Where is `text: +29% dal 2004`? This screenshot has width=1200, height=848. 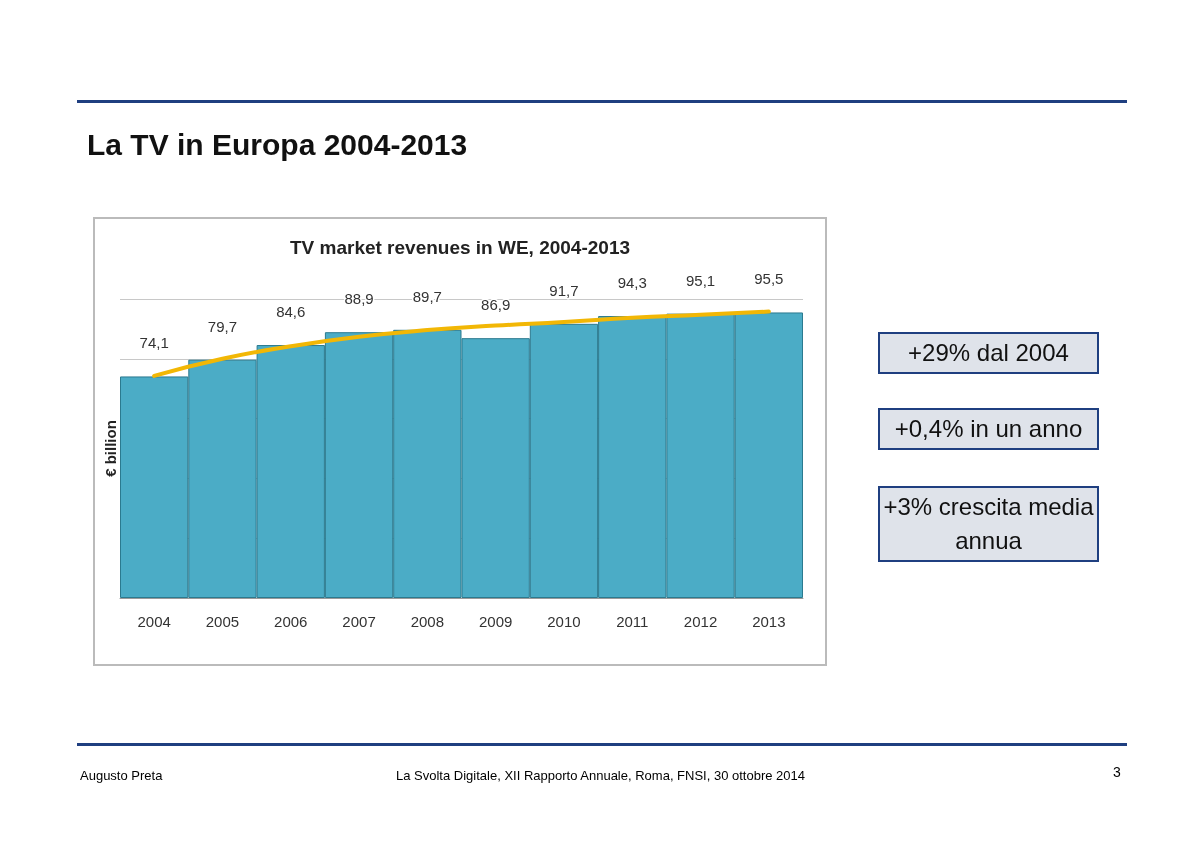
text: +29% dal 2004 is located at coordinates (988, 353).